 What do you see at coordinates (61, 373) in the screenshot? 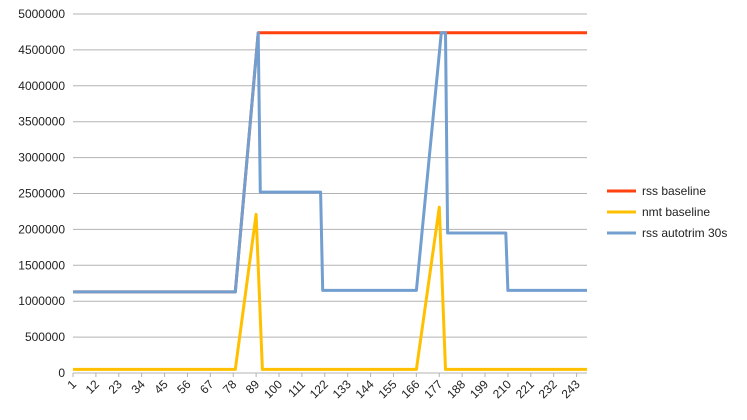
I see `y-tick-label: 0` at bounding box center [61, 373].